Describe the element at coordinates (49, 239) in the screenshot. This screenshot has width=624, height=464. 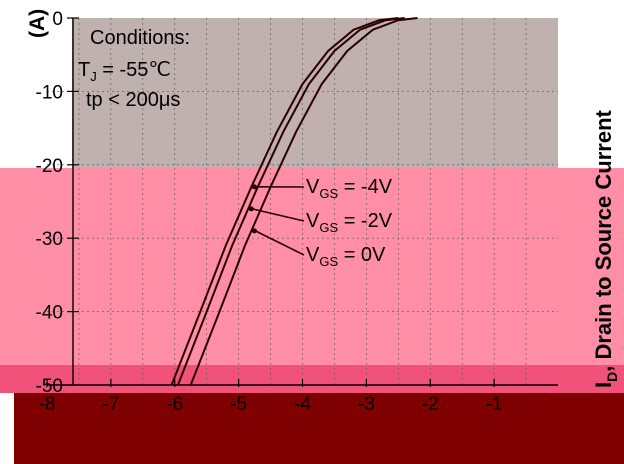
I see `y-tick-label: -30` at that location.